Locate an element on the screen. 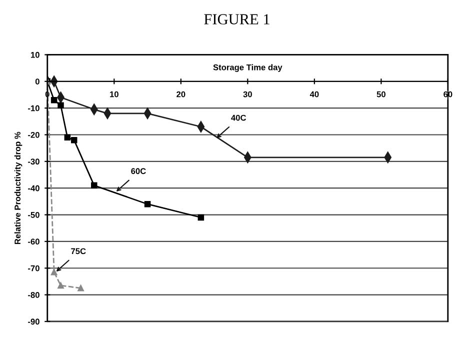  annotation: 40C is located at coordinates (238, 117).